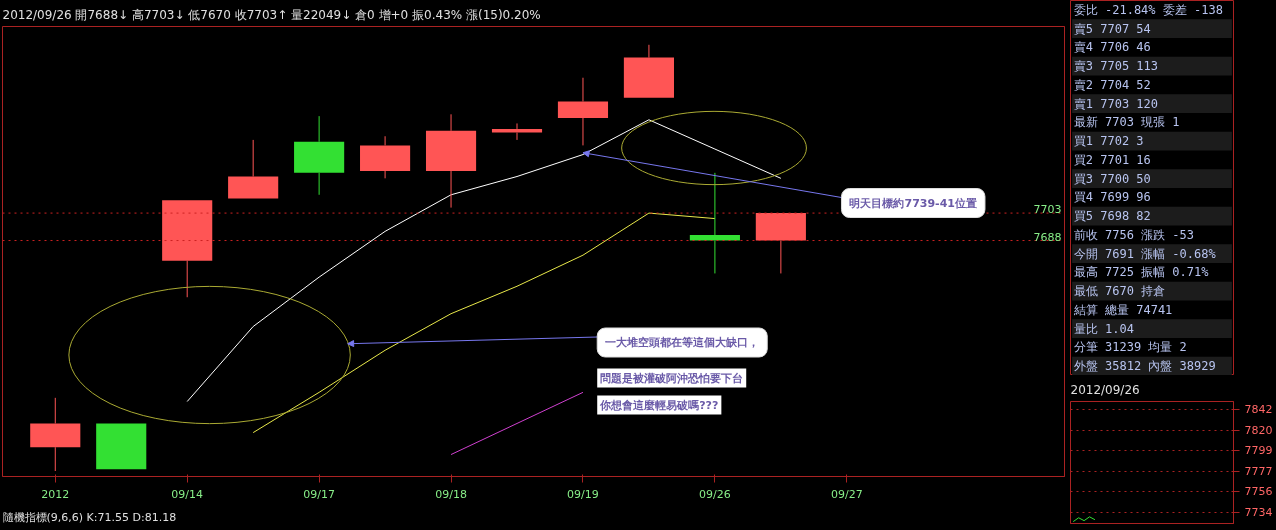 The image size is (1276, 530). What do you see at coordinates (1112, 28) in the screenshot?
I see `text: 賣5 7707 54` at bounding box center [1112, 28].